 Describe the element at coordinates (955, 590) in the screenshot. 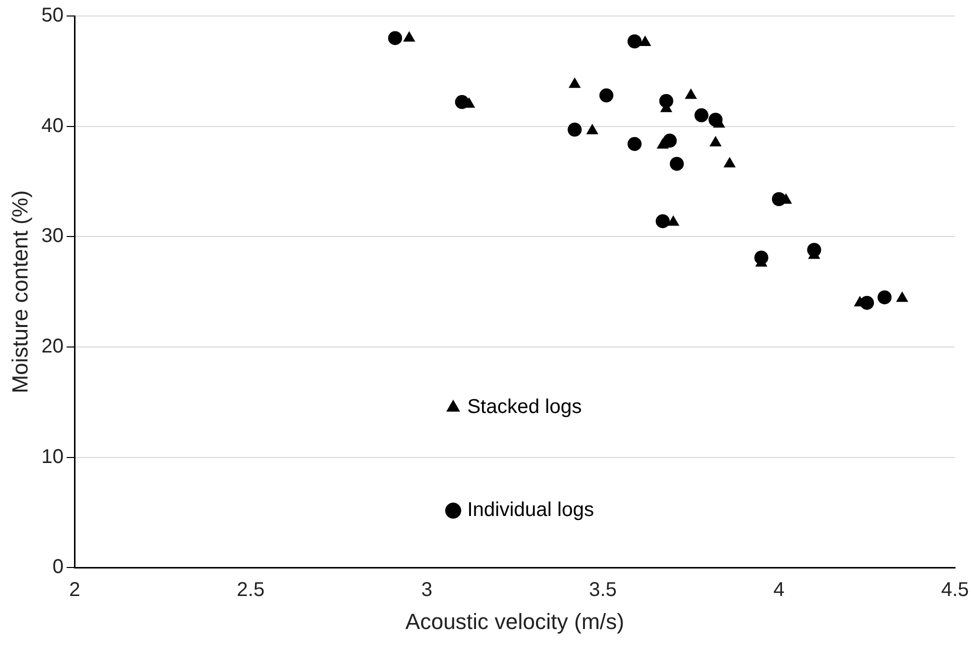

I see `x-tick-label: 4.5` at that location.